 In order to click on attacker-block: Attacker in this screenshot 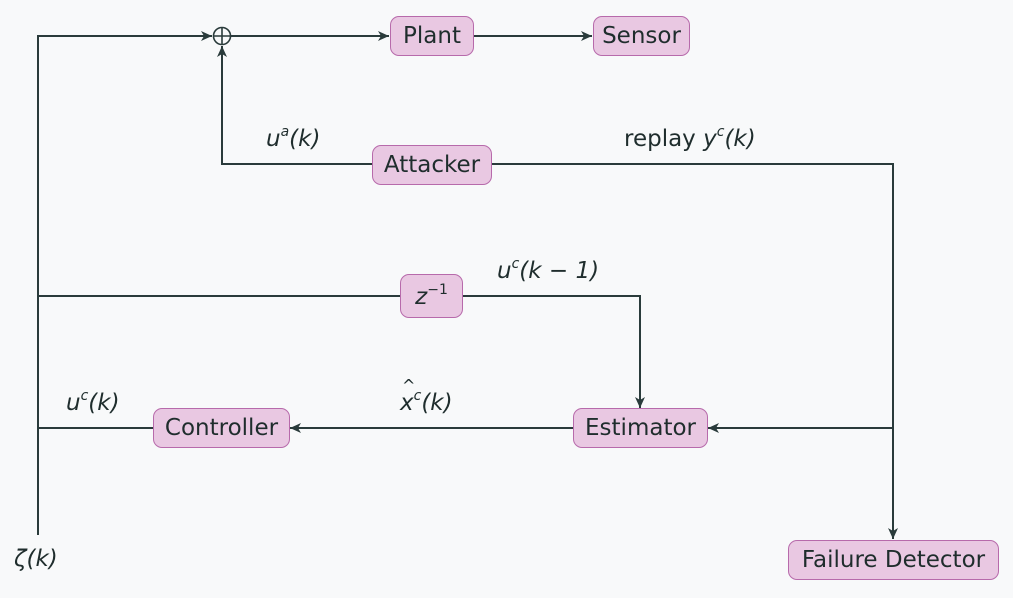, I will do `click(432, 165)`.